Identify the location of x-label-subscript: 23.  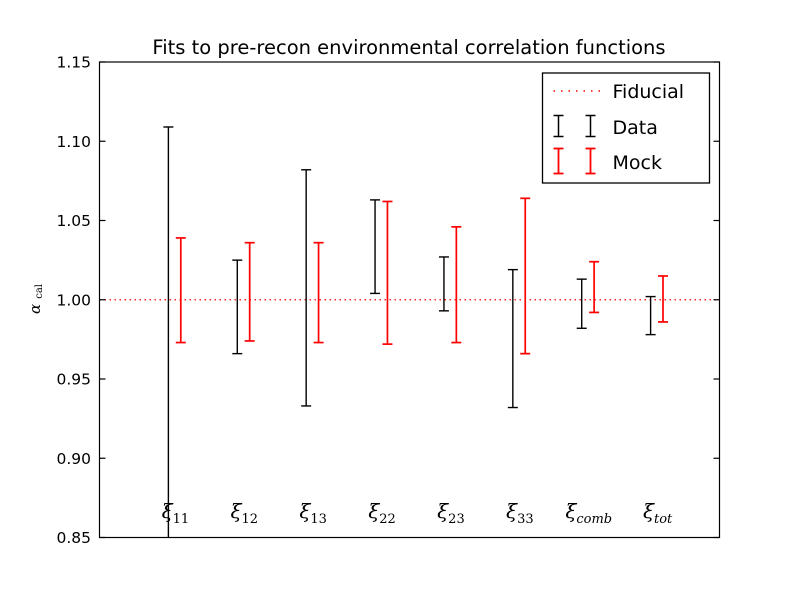
(456, 519).